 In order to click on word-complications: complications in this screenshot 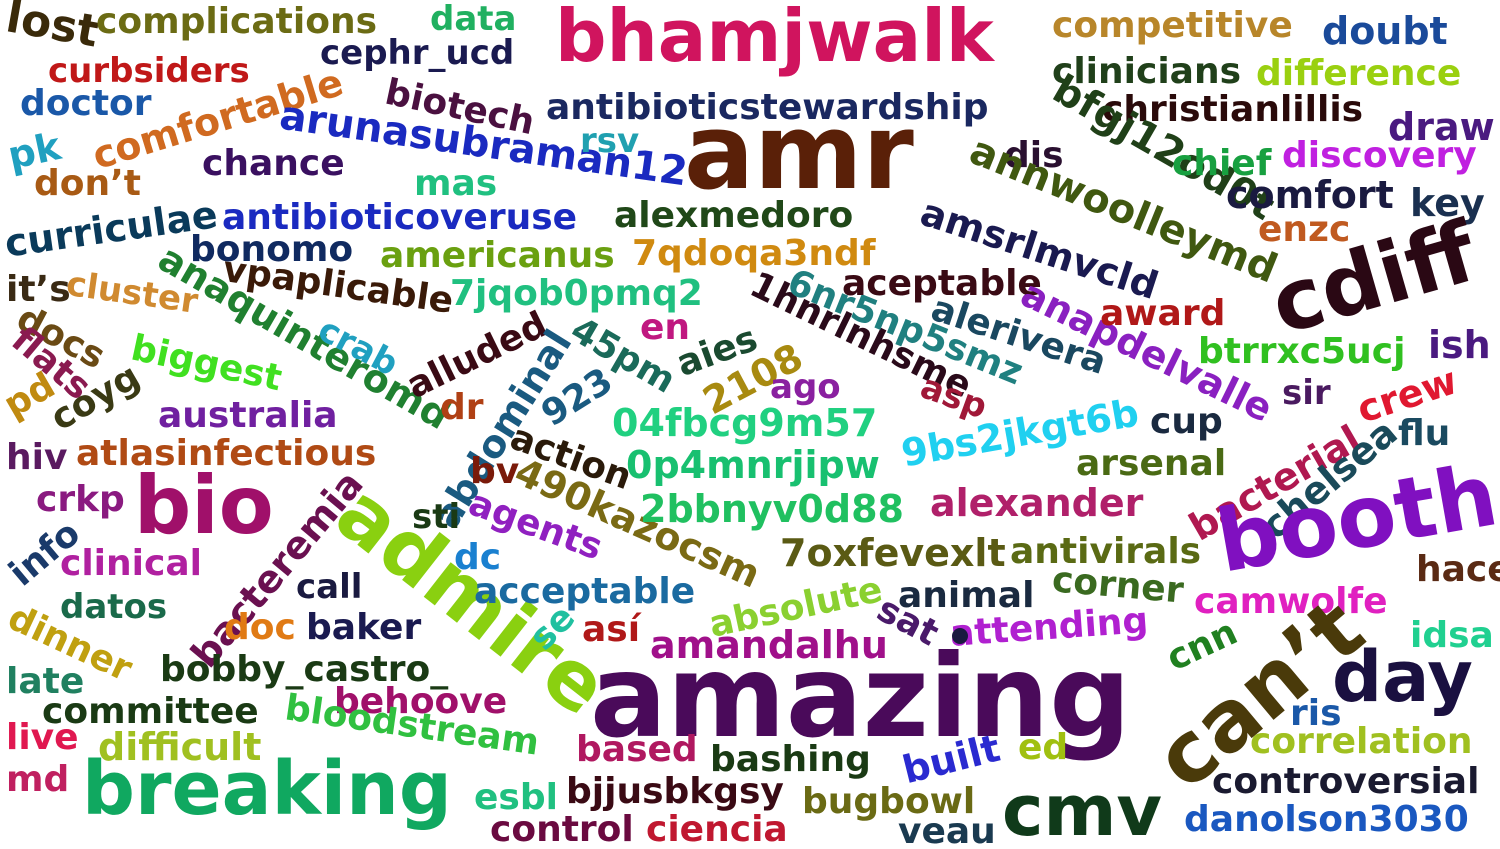, I will do `click(237, 21)`.